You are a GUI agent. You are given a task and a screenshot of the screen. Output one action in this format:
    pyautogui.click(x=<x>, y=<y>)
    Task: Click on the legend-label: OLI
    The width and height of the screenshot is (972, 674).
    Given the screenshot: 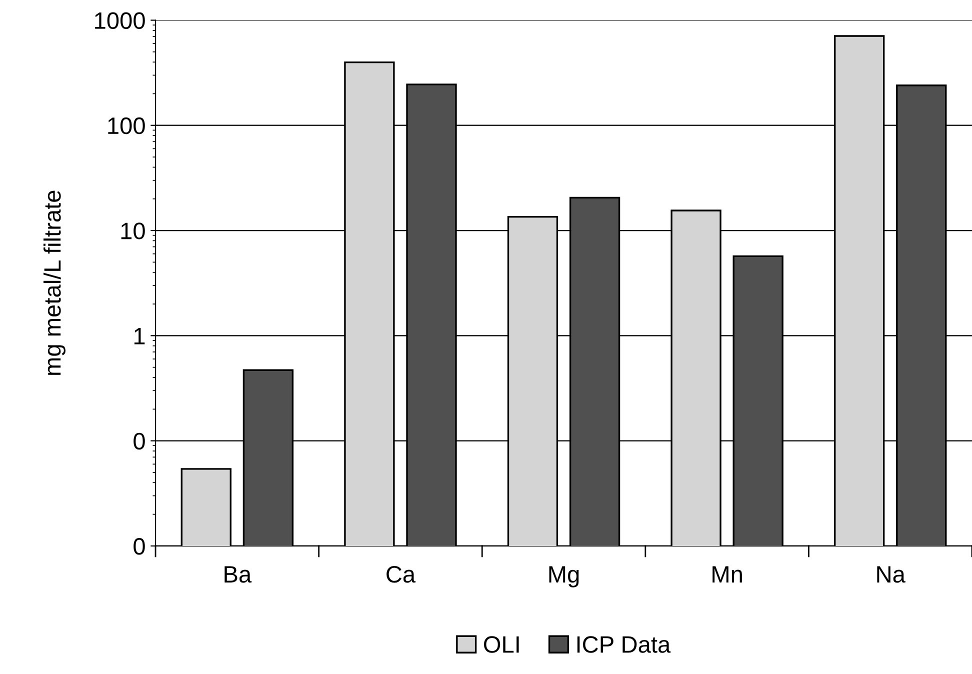 What is the action you would take?
    pyautogui.click(x=501, y=644)
    